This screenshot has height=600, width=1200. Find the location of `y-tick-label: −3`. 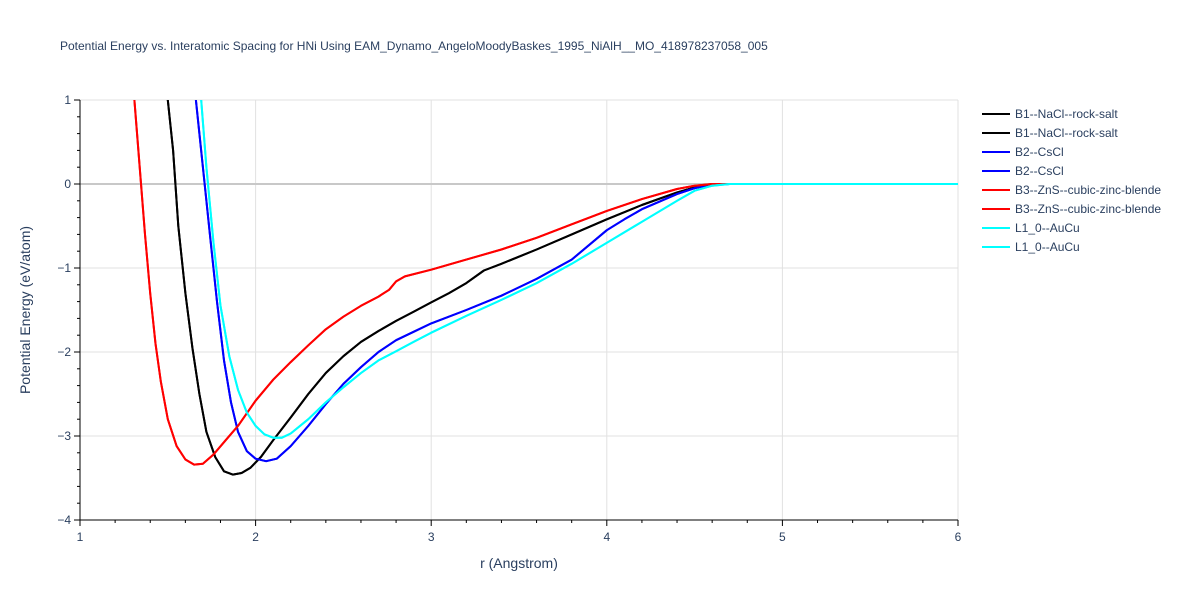

y-tick-label: −3 is located at coordinates (64, 436).